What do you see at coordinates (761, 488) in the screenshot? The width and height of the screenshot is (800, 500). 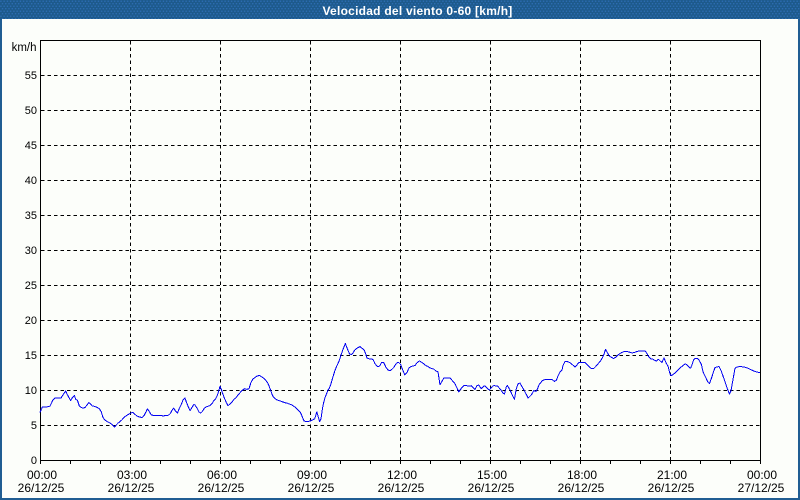 I see `svg-text: 27/12/25` at bounding box center [761, 488].